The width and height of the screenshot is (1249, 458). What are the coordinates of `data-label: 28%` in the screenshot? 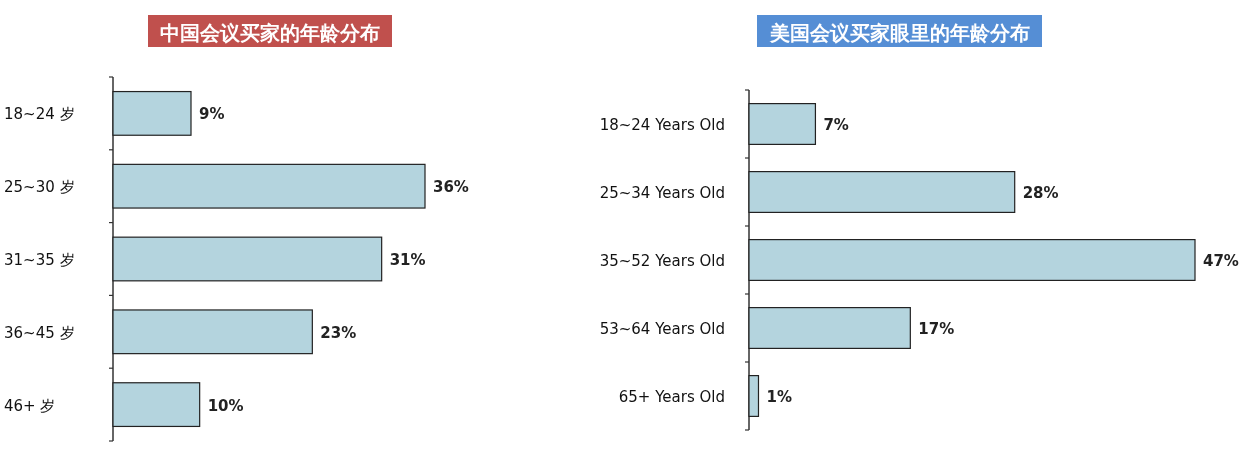 It's located at (1040, 193).